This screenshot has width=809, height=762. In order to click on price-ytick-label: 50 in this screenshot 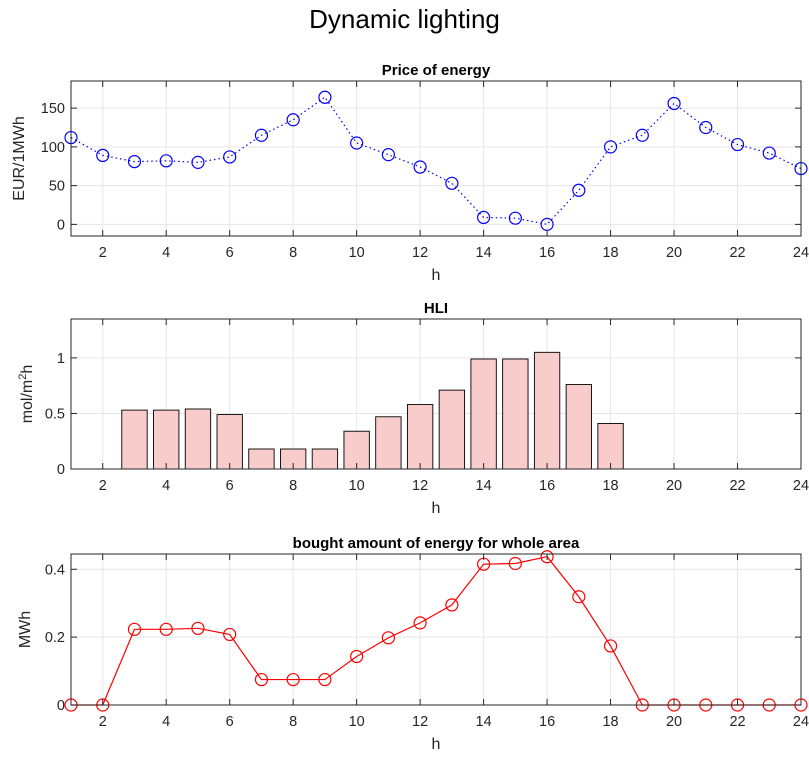, I will do `click(57, 187)`.